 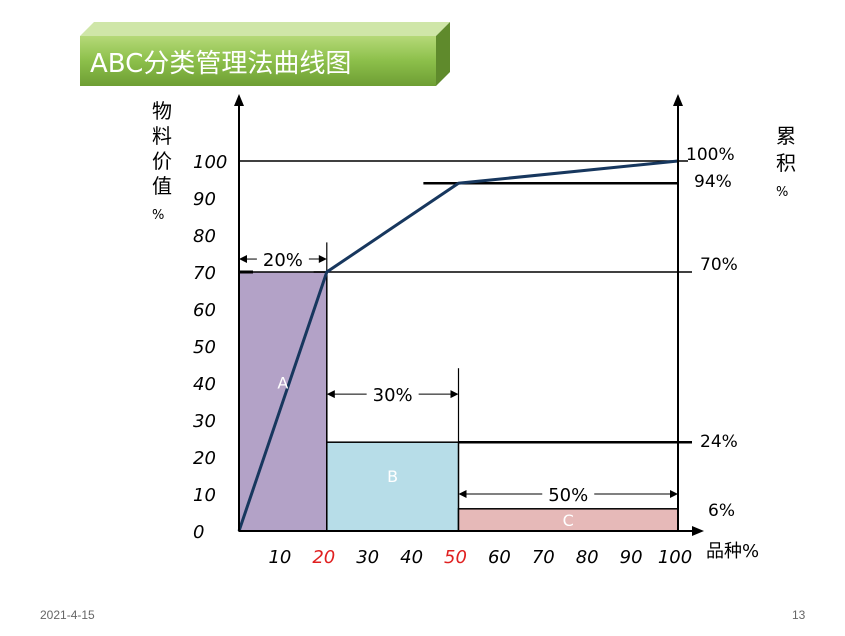 I want to click on x-tick-label: 80, so click(x=587, y=557).